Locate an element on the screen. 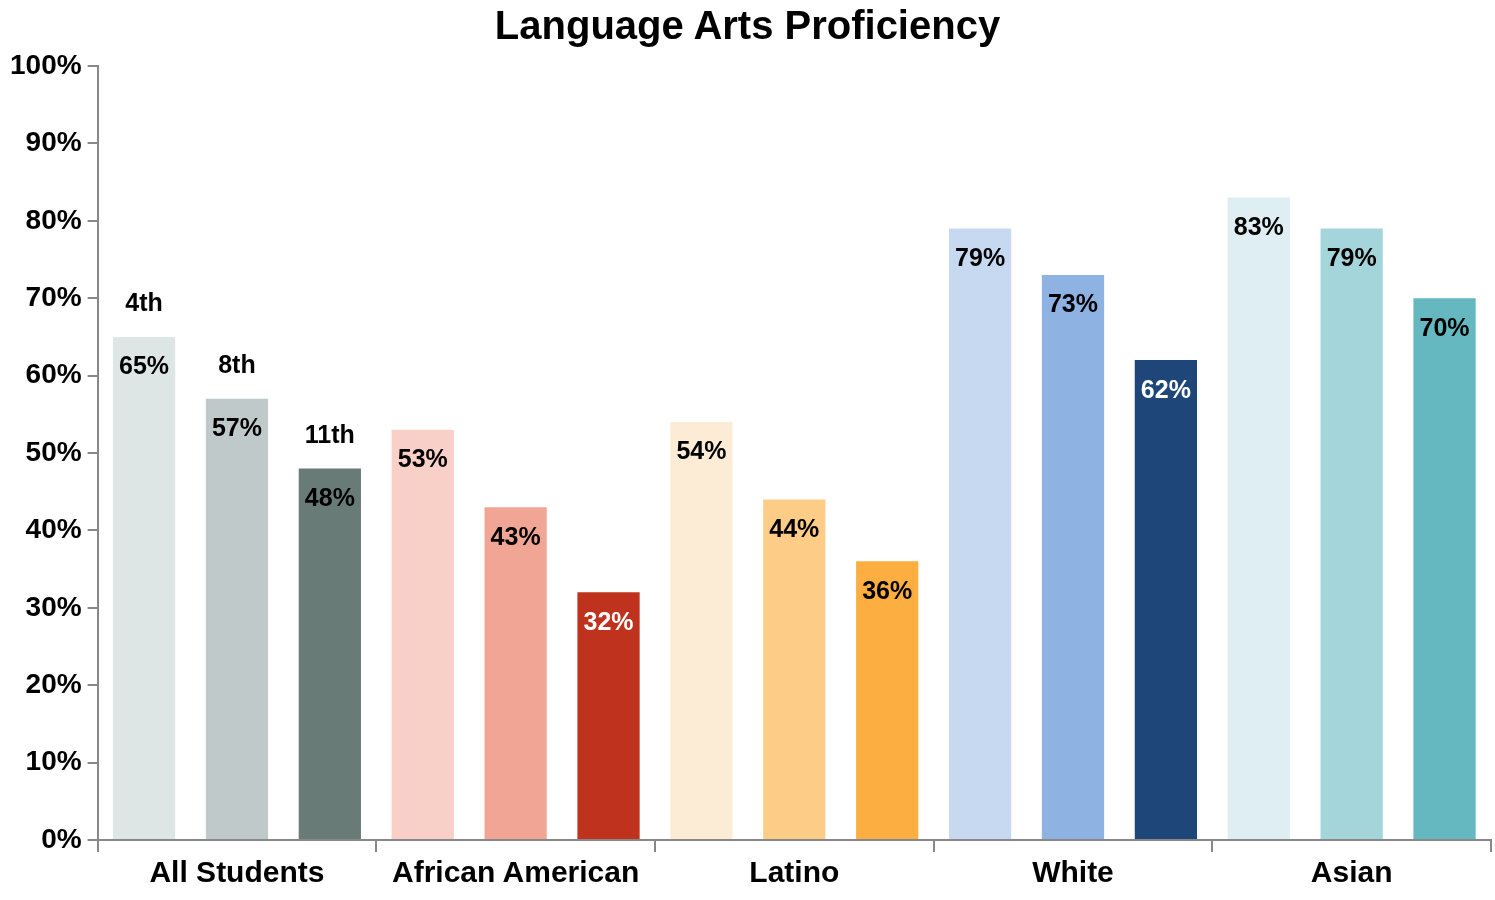 This screenshot has width=1495, height=900. y-tick-label: 40% is located at coordinates (53, 529).